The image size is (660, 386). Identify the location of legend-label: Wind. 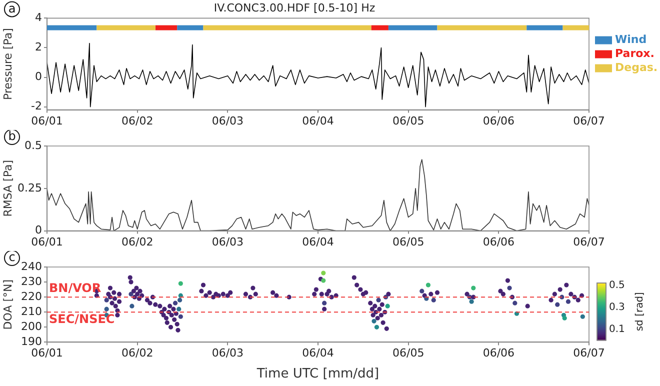
(631, 39).